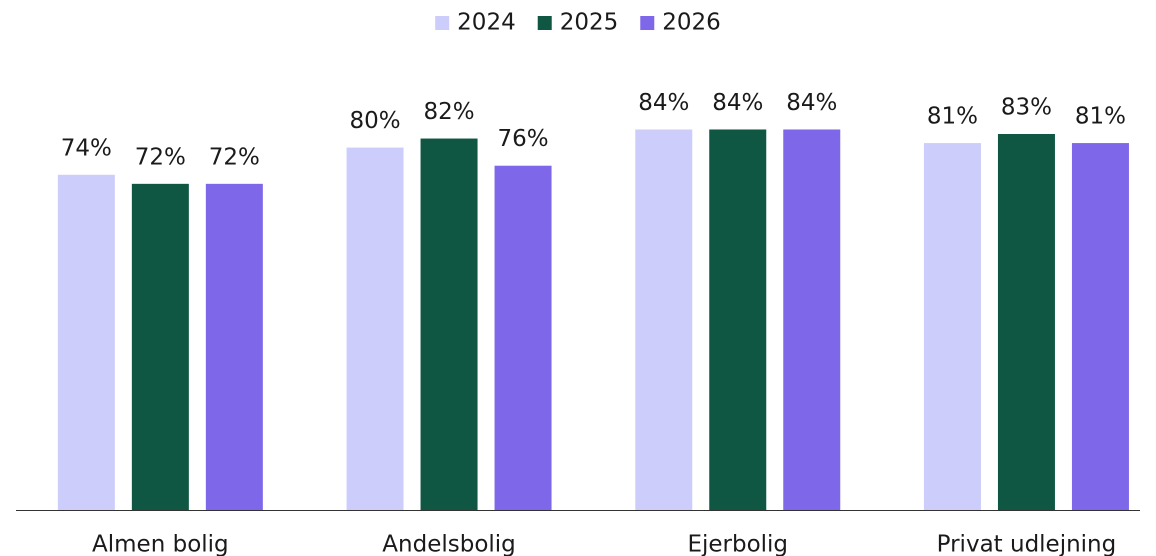 The image size is (1156, 556). What do you see at coordinates (1026, 108) in the screenshot?
I see `value-label: 83%` at bounding box center [1026, 108].